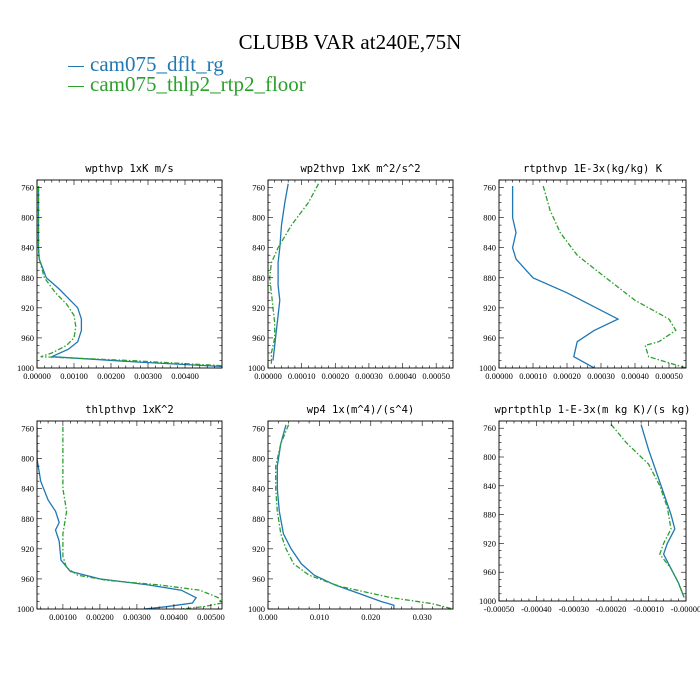 This screenshot has width=700, height=700. I want to click on x-tick-label: -0.00050, so click(499, 609).